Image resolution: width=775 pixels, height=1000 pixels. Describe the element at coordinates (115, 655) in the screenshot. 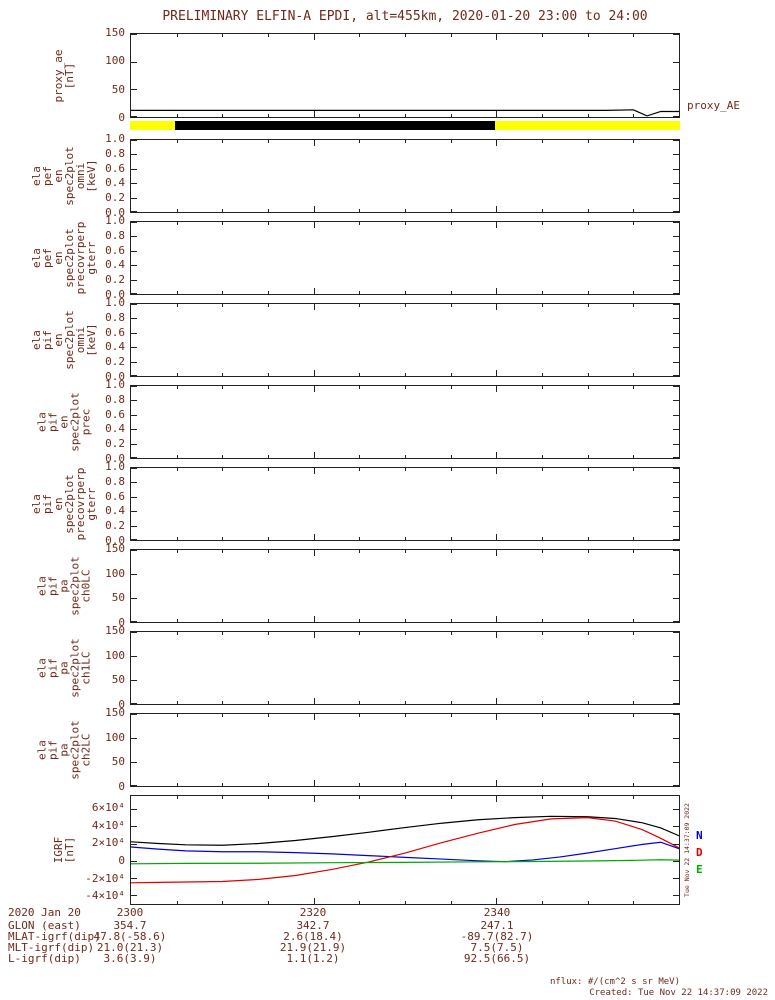

I see `y-tick-label: 100` at that location.